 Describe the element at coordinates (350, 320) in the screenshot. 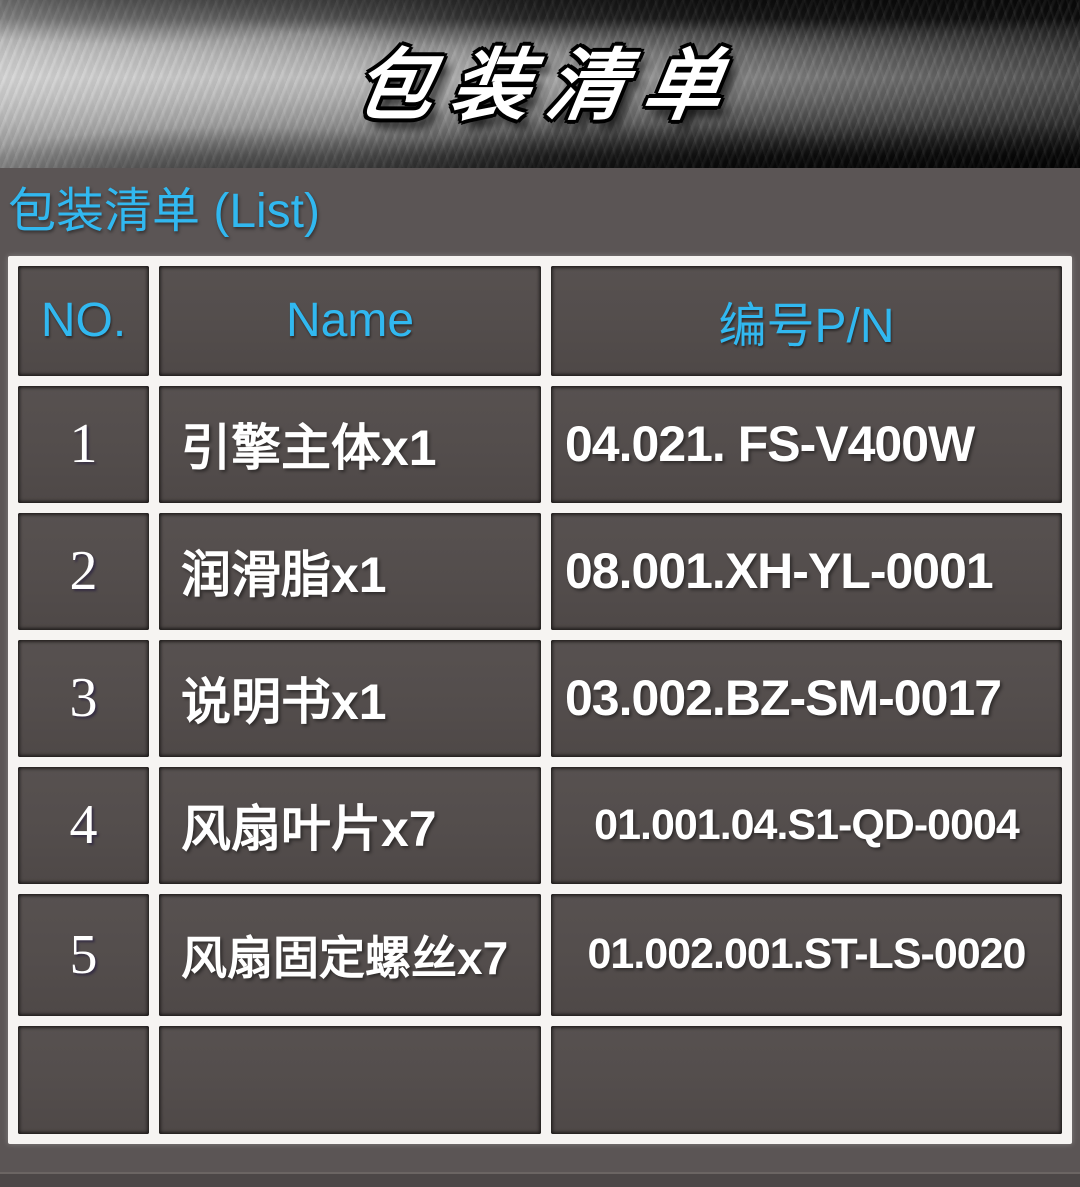

I see `column-header-name: Name` at that location.